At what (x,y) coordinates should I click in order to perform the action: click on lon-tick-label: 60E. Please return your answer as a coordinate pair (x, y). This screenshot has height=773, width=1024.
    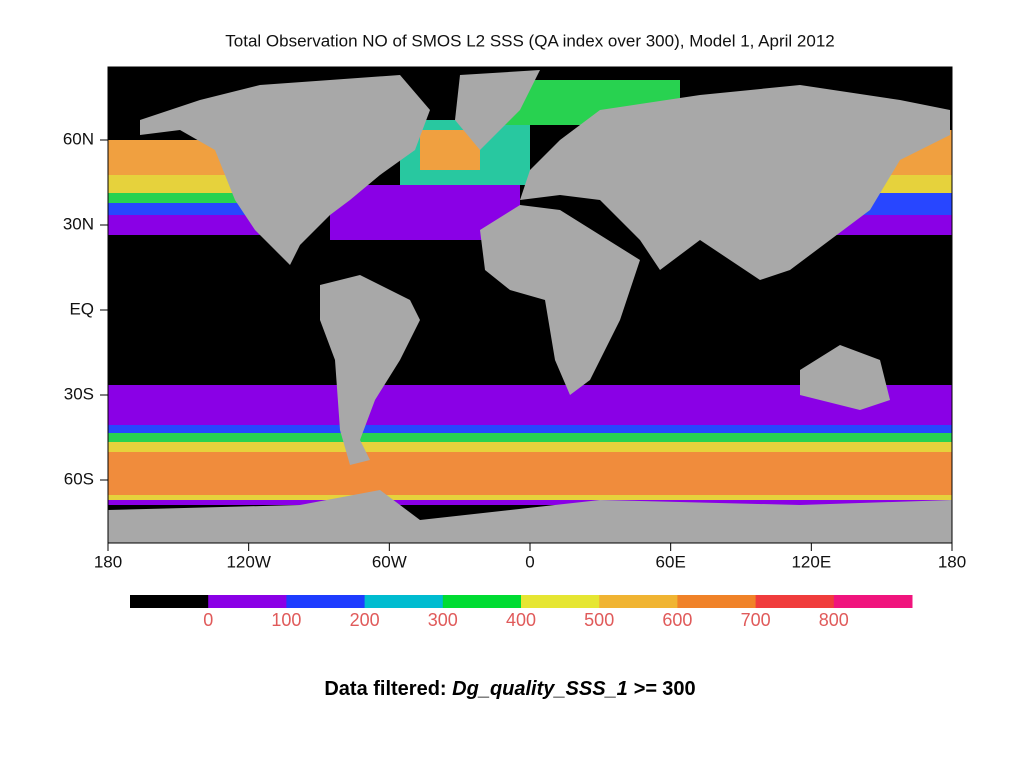
    Looking at the image, I should click on (671, 561).